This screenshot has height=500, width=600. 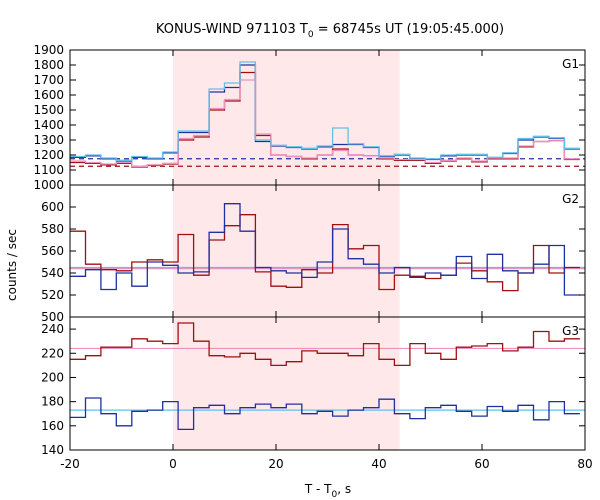 I want to click on panel-label: G1, so click(x=570, y=64).